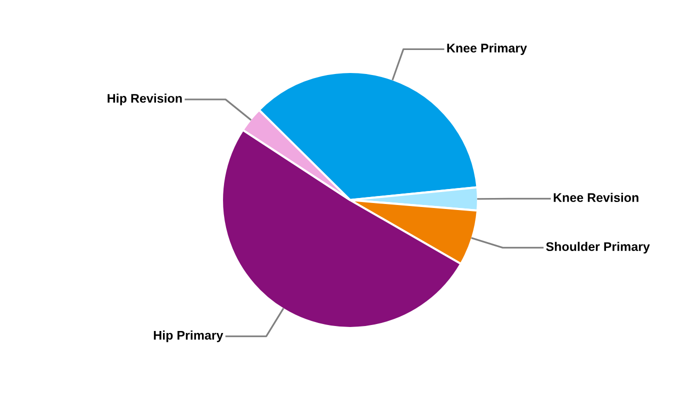 This screenshot has height=400, width=700. What do you see at coordinates (145, 100) in the screenshot?
I see `slice-label: Hip Revision` at bounding box center [145, 100].